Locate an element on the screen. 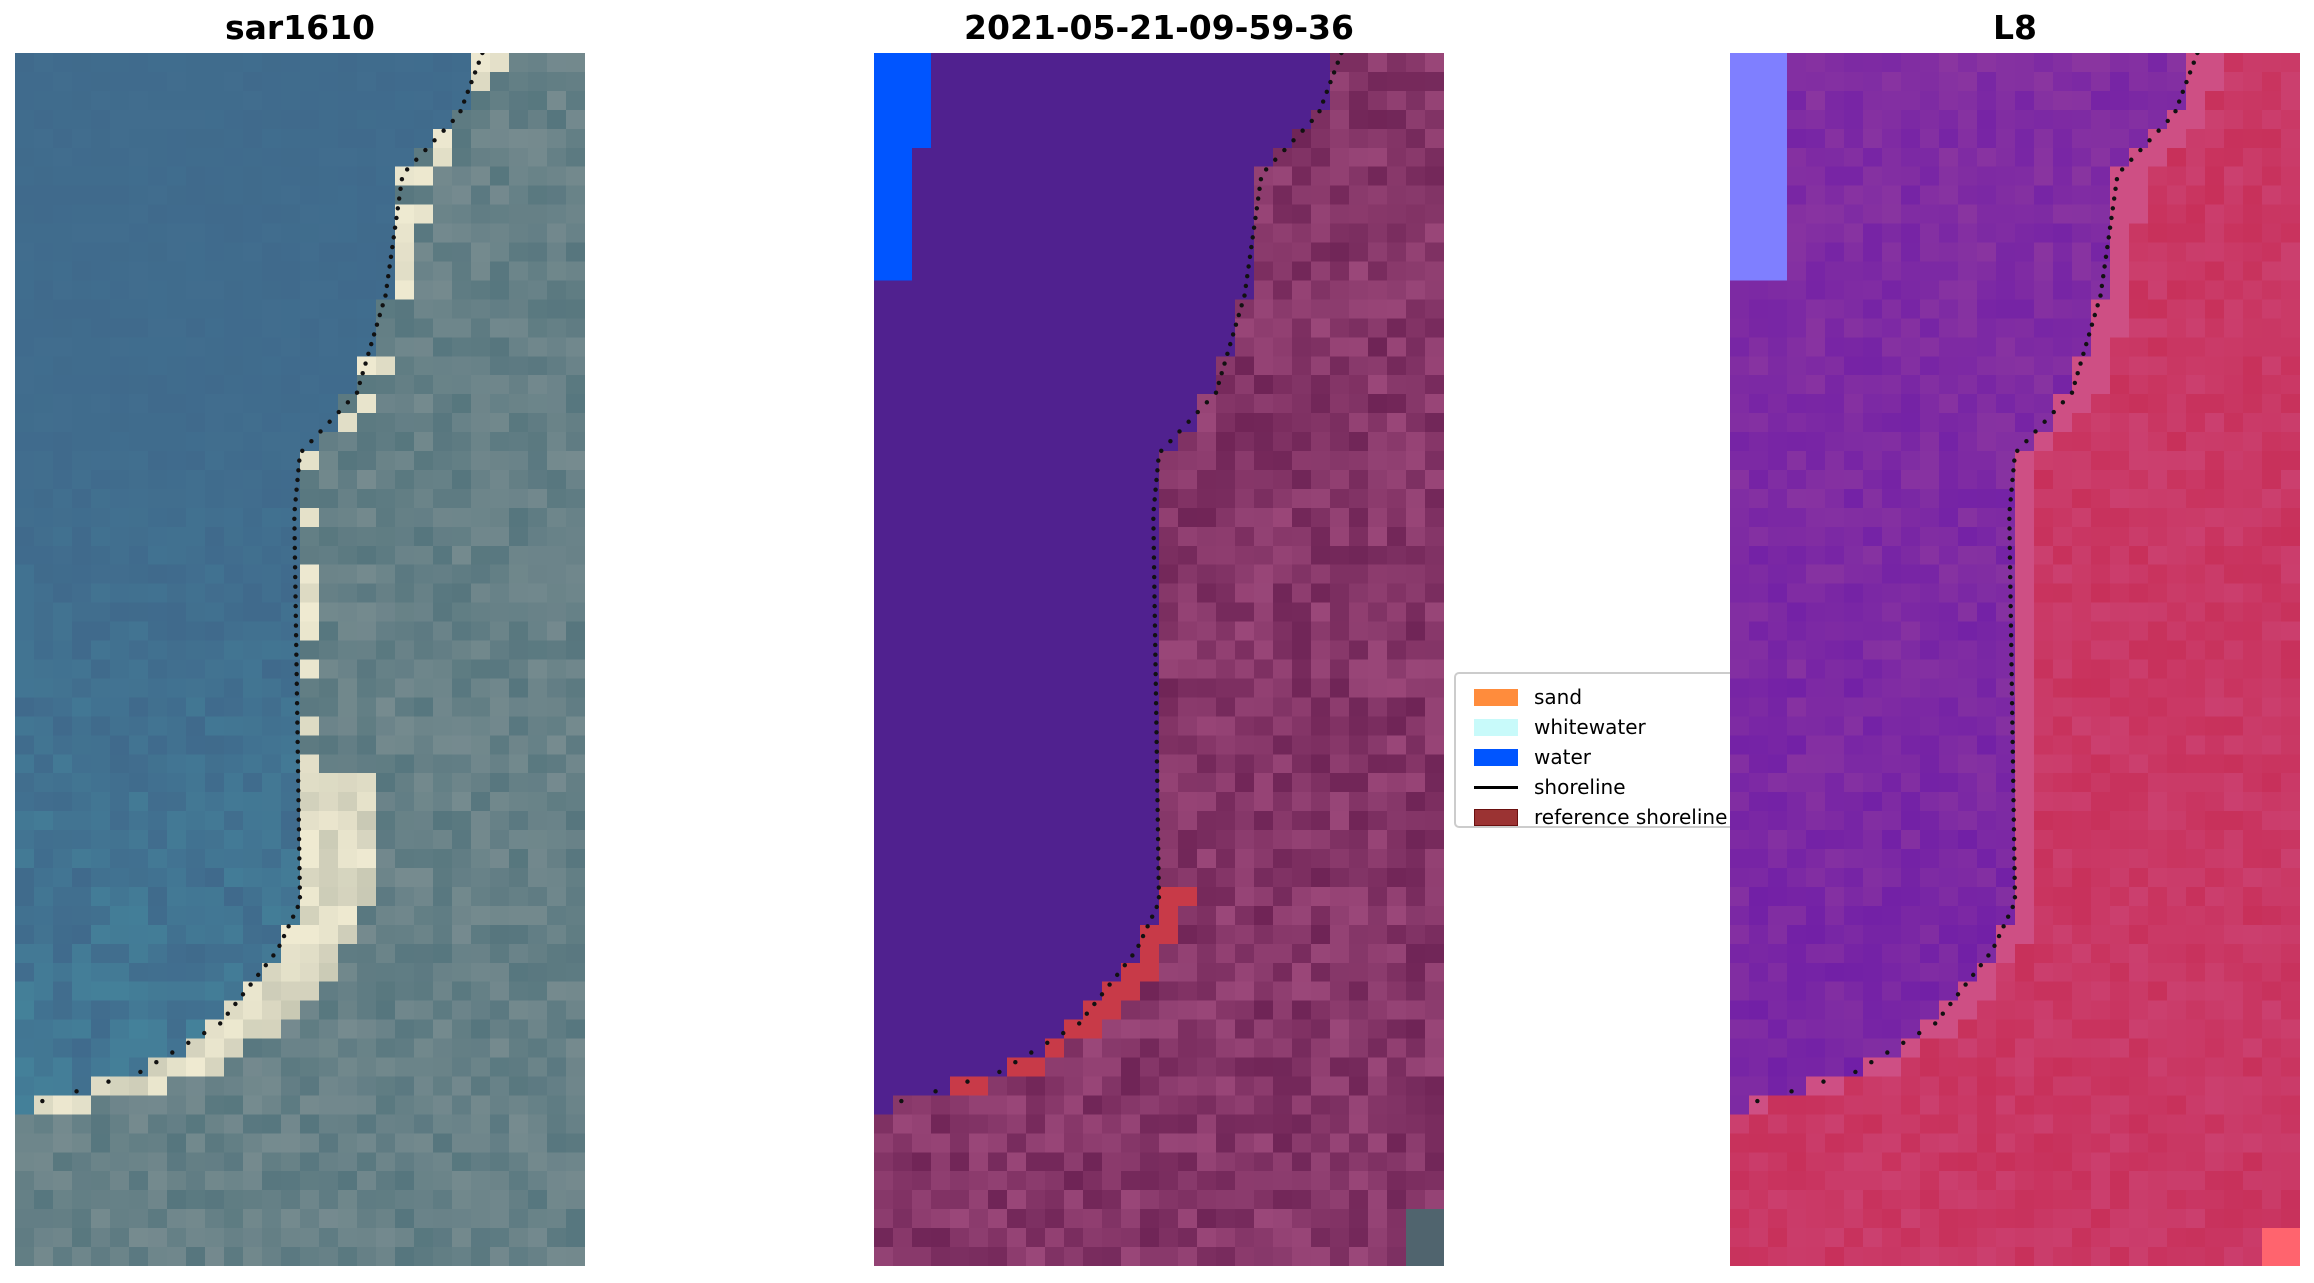  legend-label: whitewater is located at coordinates (1590, 727).